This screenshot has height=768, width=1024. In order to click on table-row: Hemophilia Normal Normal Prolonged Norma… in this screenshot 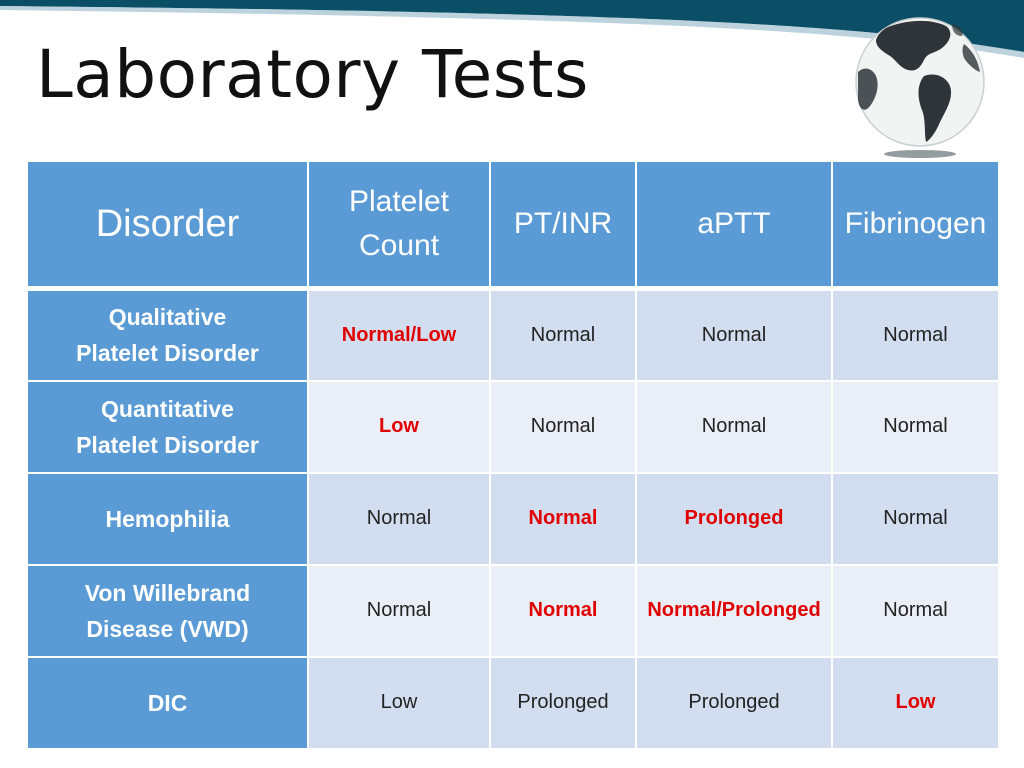, I will do `click(513, 518)`.